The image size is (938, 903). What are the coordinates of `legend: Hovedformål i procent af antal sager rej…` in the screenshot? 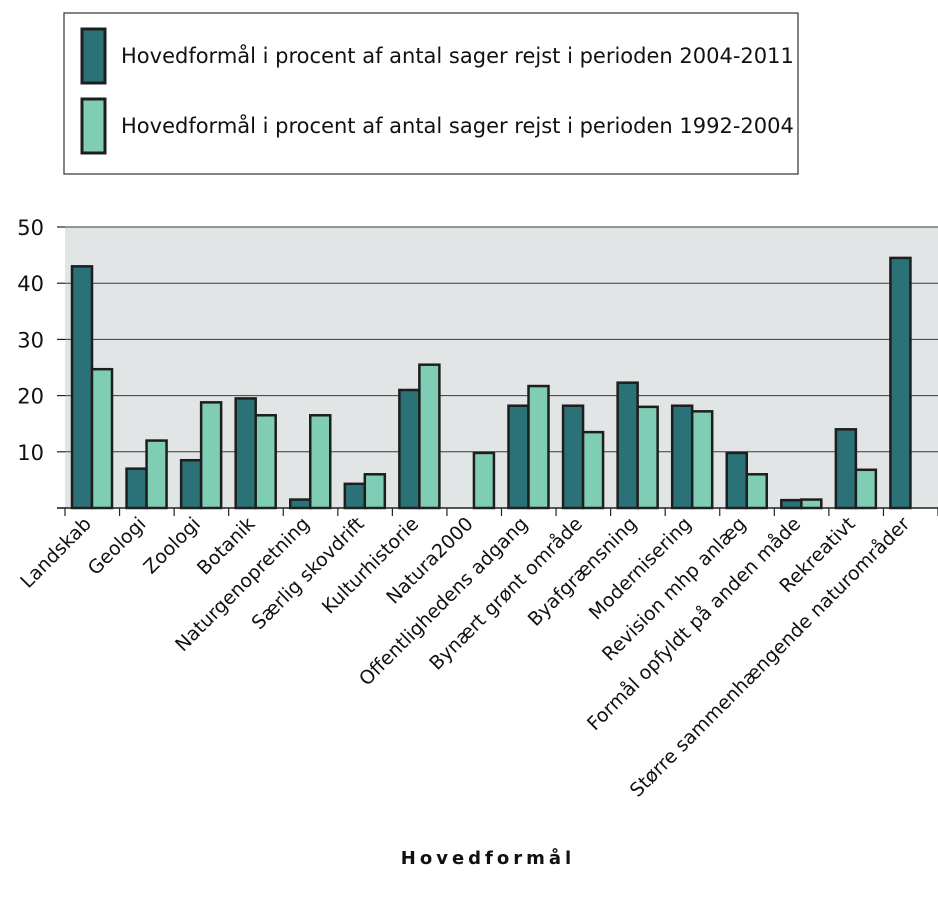 It's located at (431, 93).